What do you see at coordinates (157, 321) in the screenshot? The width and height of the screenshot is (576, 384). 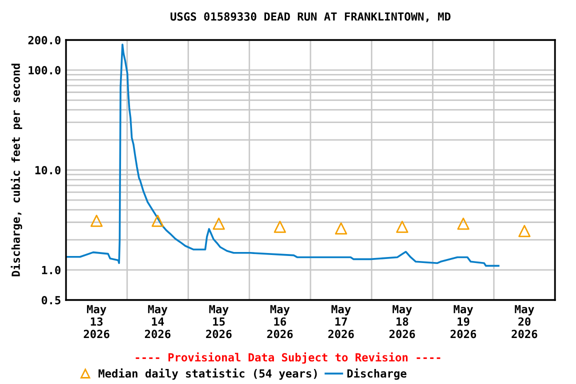 I see `x-tick-label: May 14 2026` at bounding box center [157, 321].